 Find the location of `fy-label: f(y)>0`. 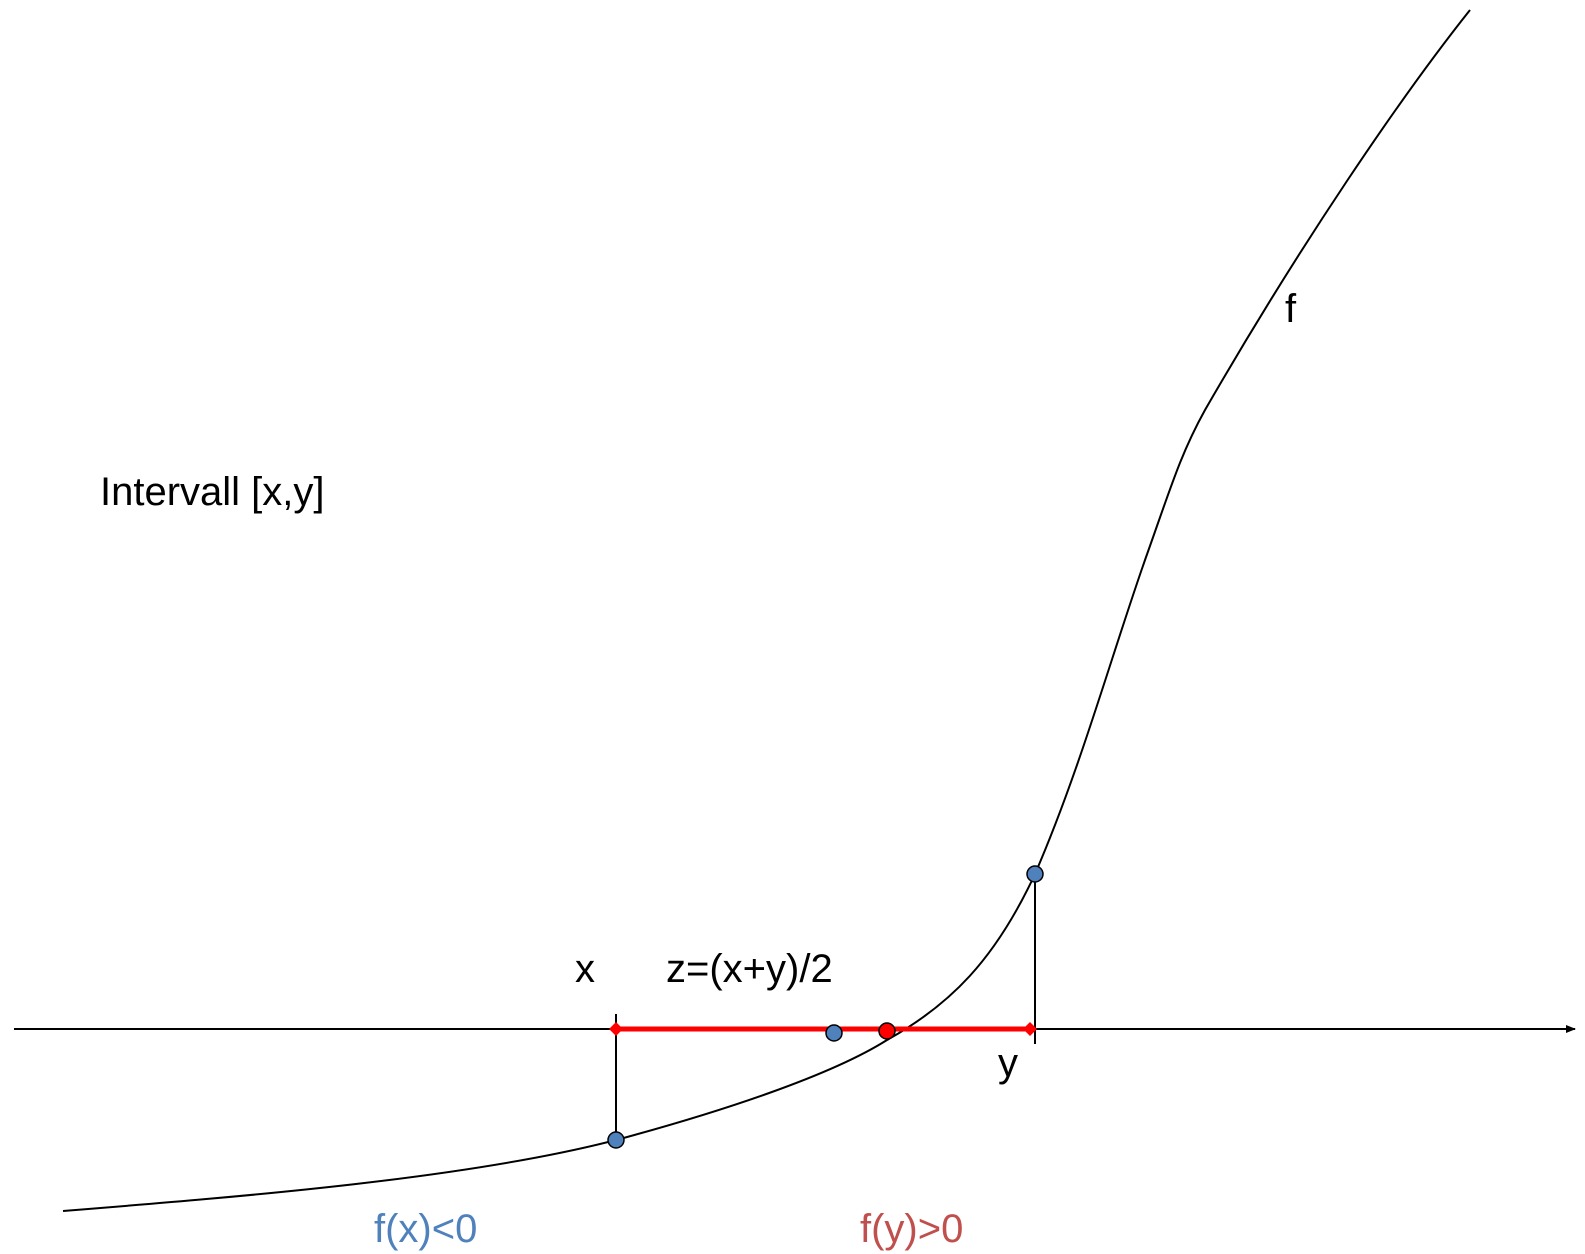

fy-label: f(y)>0 is located at coordinates (911, 1229).